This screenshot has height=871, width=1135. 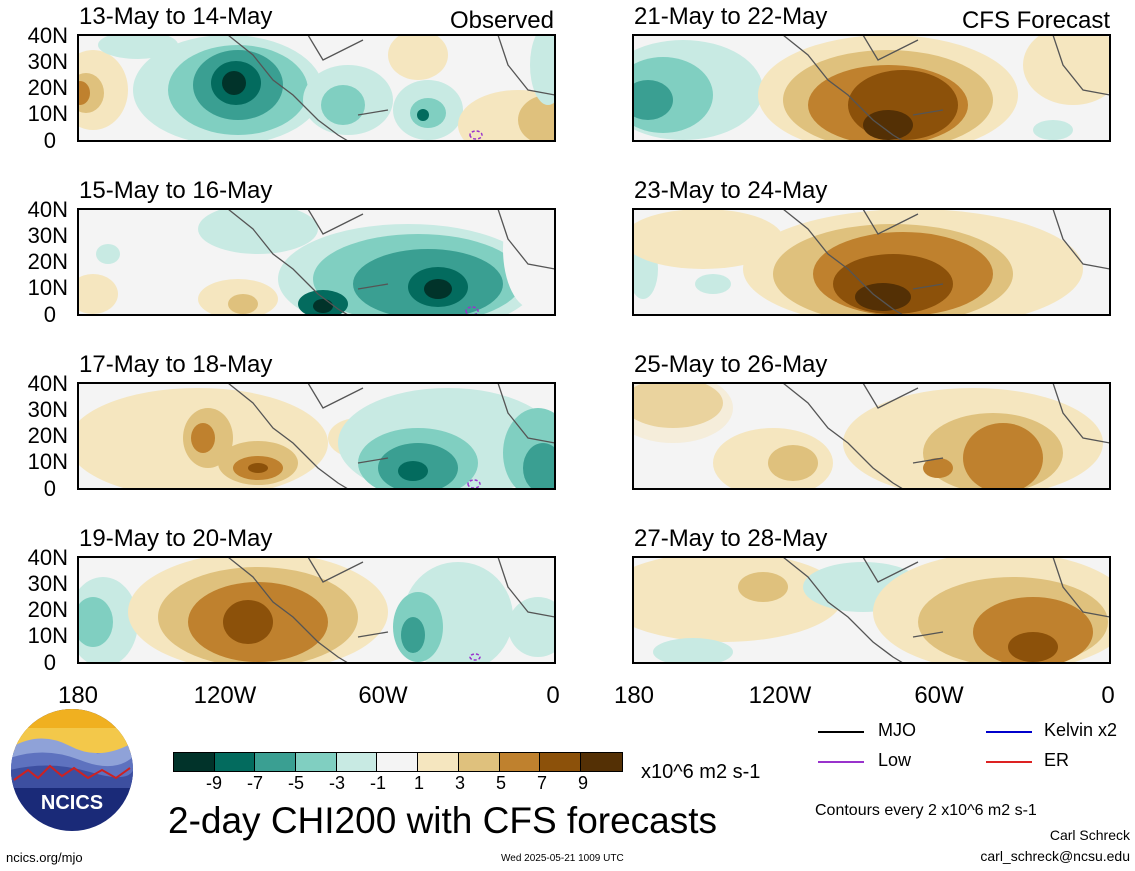 What do you see at coordinates (418, 783) in the screenshot?
I see `colorbar-tick: 1` at bounding box center [418, 783].